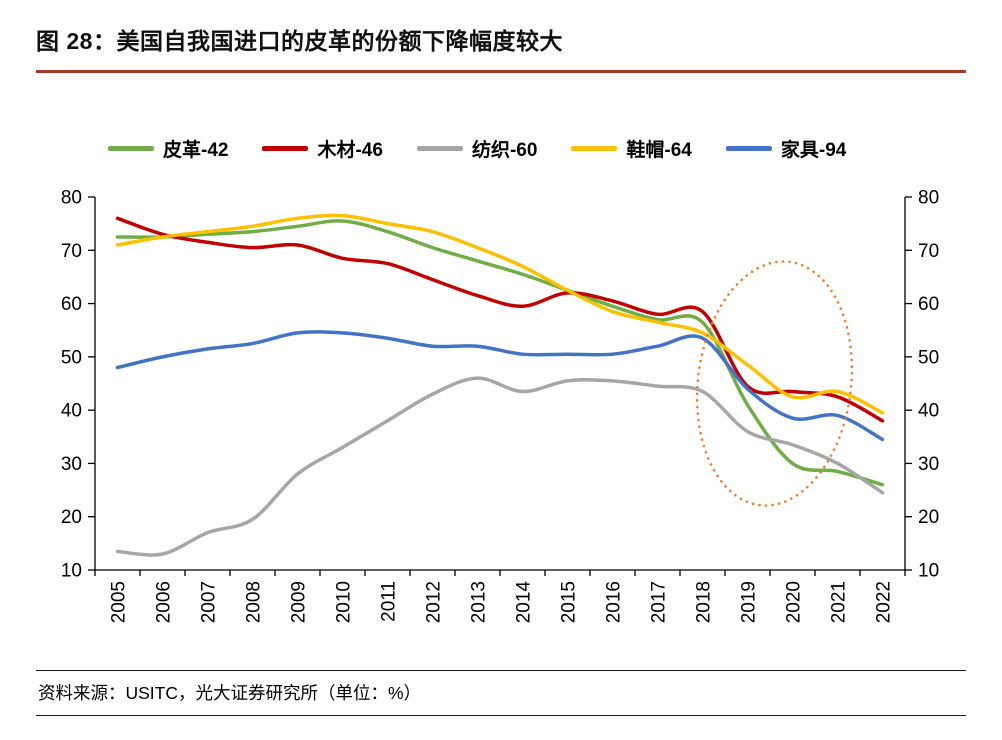 This screenshot has height=740, width=1002. I want to click on series-line-家具-94, so click(500, 386).